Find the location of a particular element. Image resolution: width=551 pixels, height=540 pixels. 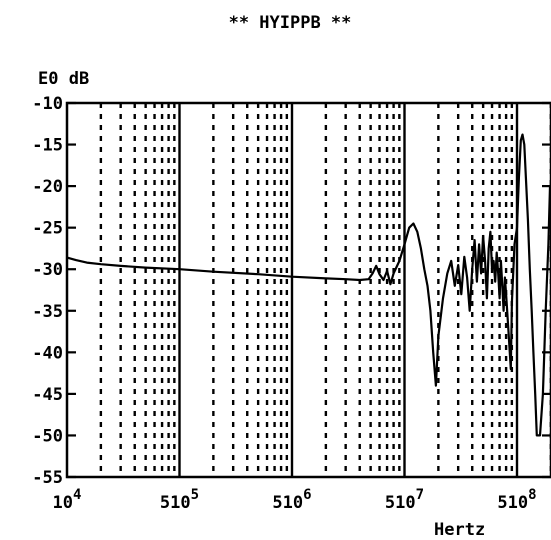

y-tick-label: -35 is located at coordinates (47, 312).